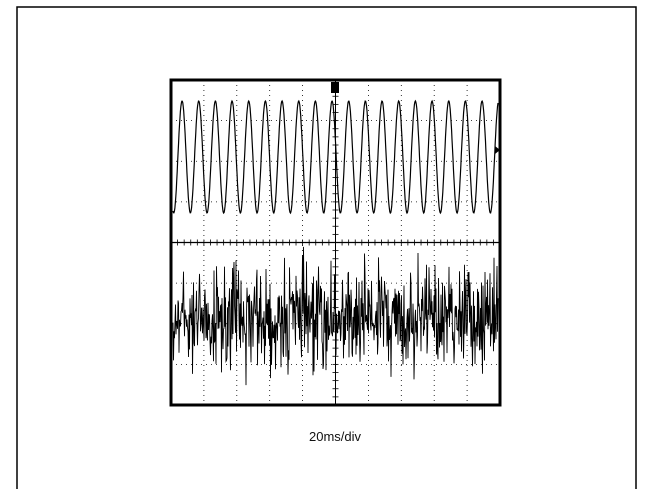 This screenshot has height=489, width=652. Describe the element at coordinates (335, 87) in the screenshot. I see `trigger-marker` at that location.